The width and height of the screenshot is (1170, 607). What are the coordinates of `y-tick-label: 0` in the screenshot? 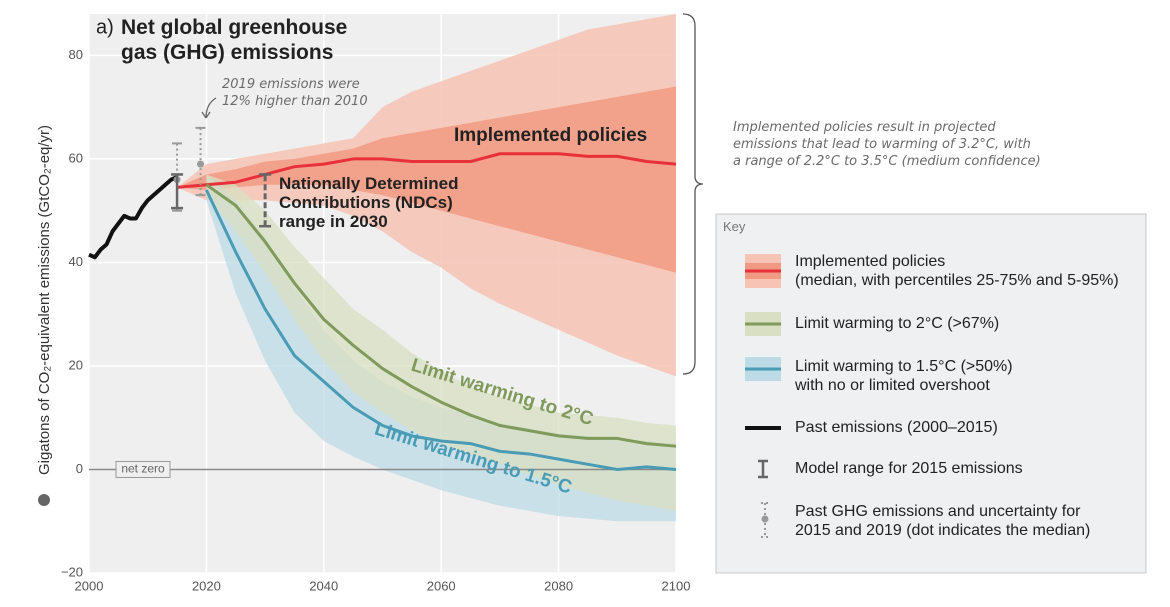 It's located at (79, 468).